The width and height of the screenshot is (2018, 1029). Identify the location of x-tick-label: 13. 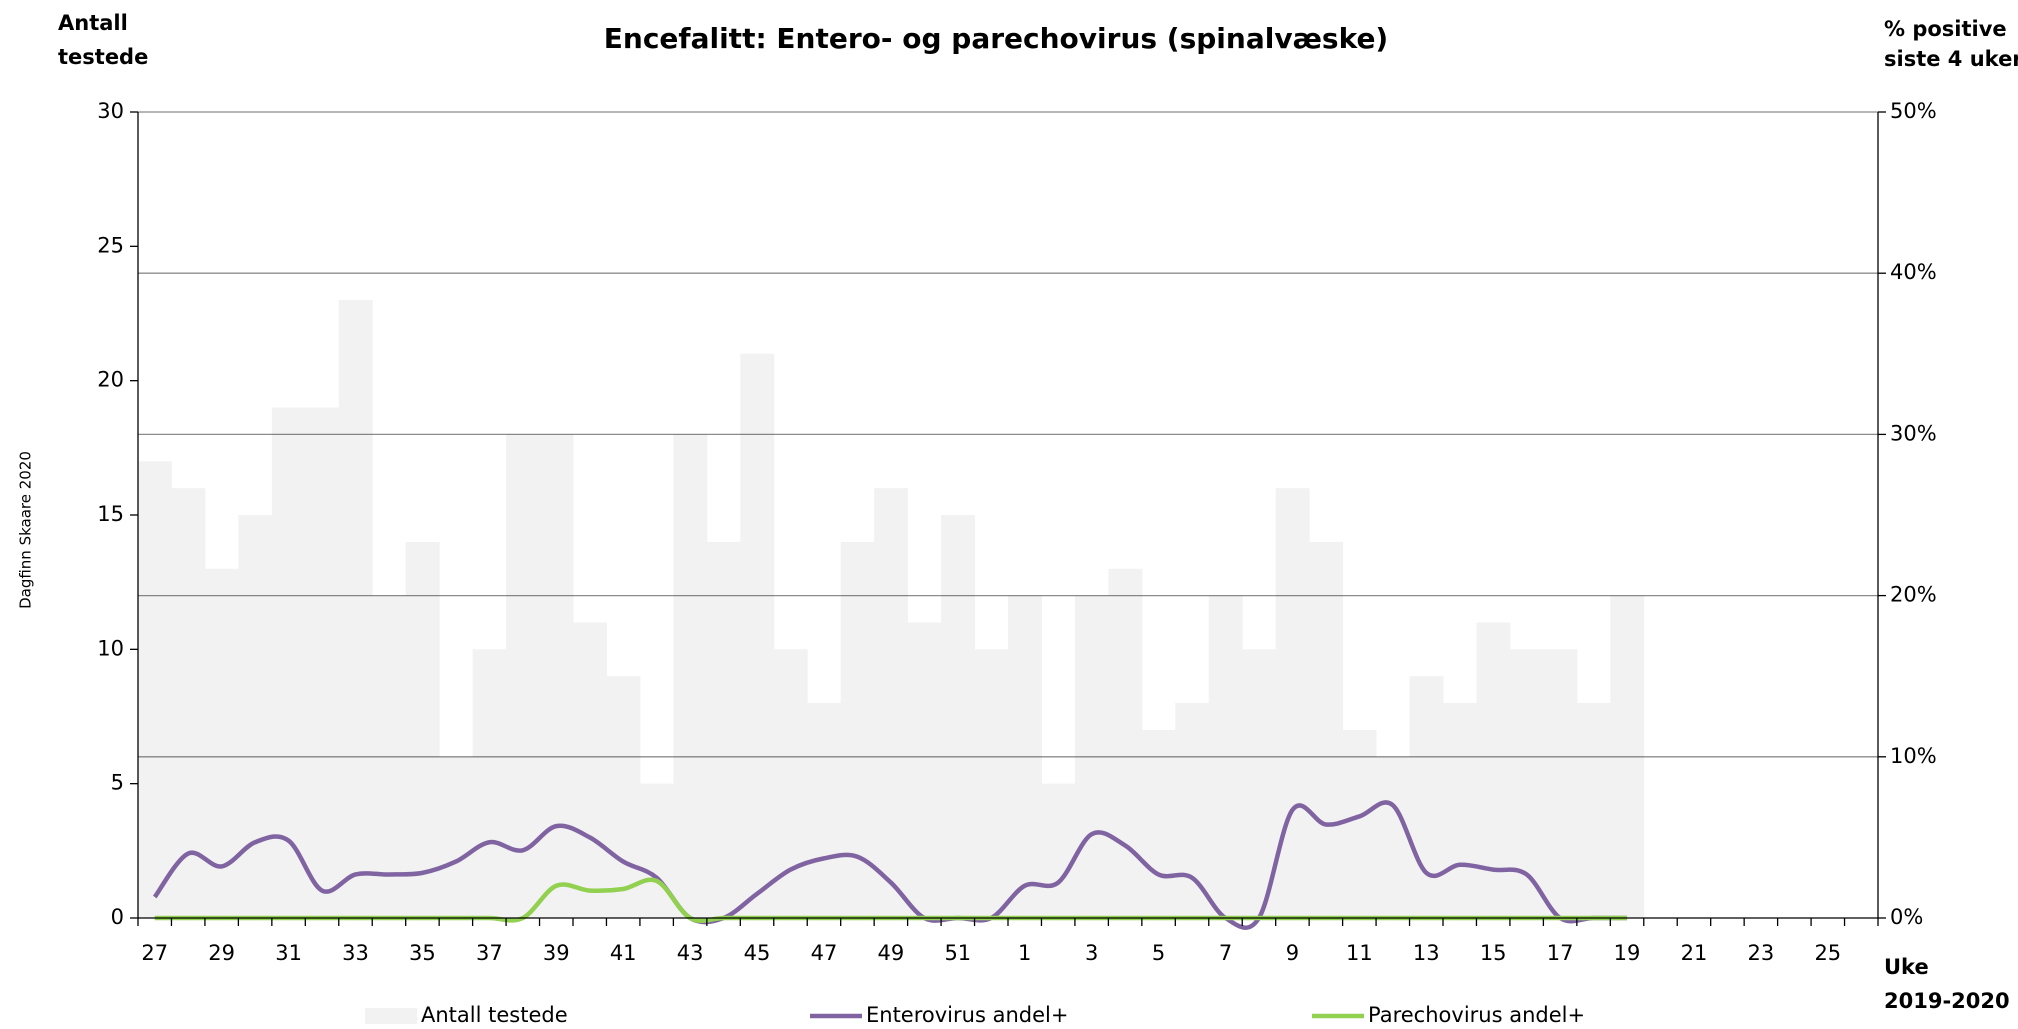
(1426, 953).